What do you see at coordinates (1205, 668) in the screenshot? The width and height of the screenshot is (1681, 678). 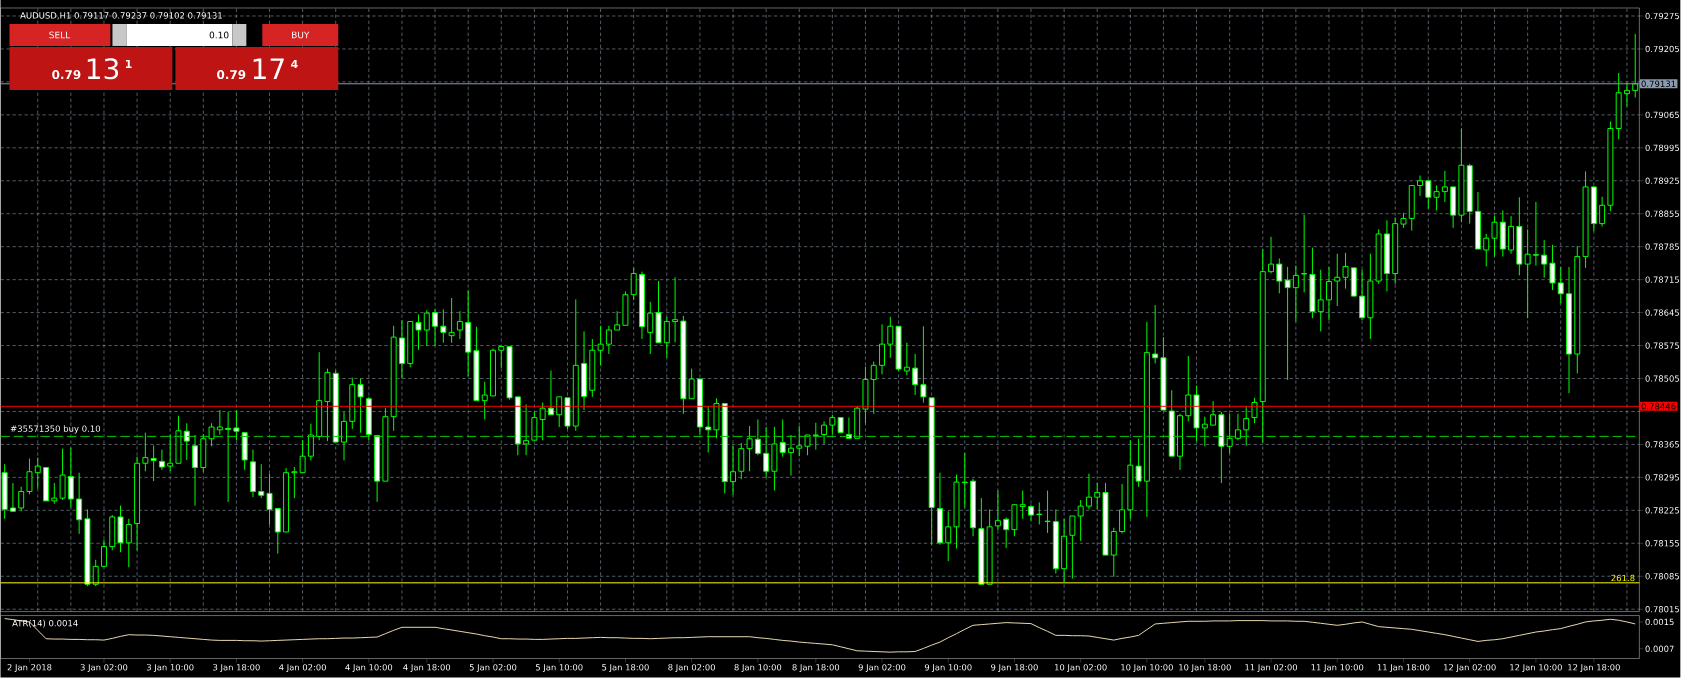 I see `x-tick-label: 10 Jan 18:00` at bounding box center [1205, 668].